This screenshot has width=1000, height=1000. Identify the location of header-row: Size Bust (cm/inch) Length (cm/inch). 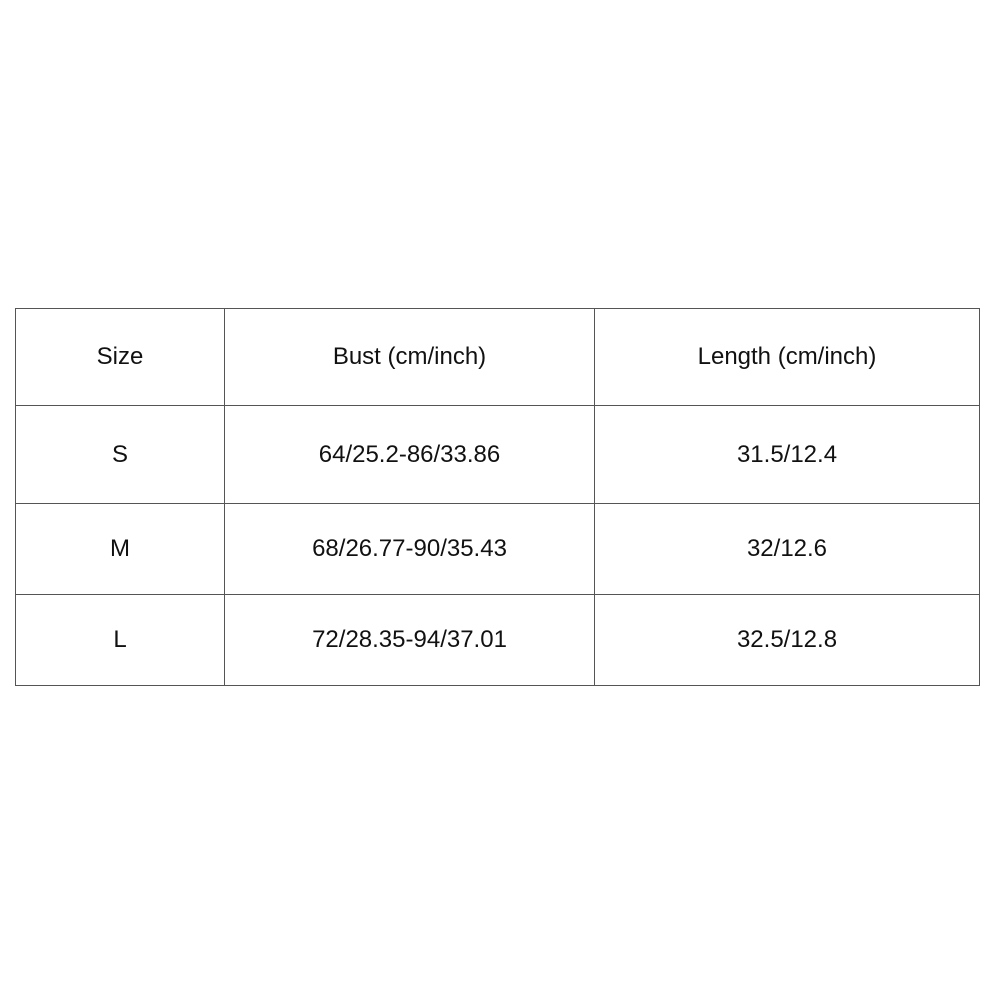
(497, 357).